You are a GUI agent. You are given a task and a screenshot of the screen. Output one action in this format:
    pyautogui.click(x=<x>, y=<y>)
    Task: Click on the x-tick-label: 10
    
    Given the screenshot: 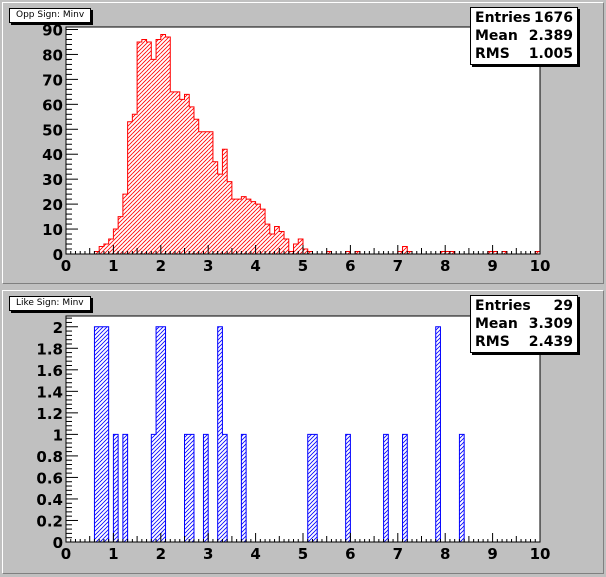 What is the action you would take?
    pyautogui.click(x=540, y=266)
    